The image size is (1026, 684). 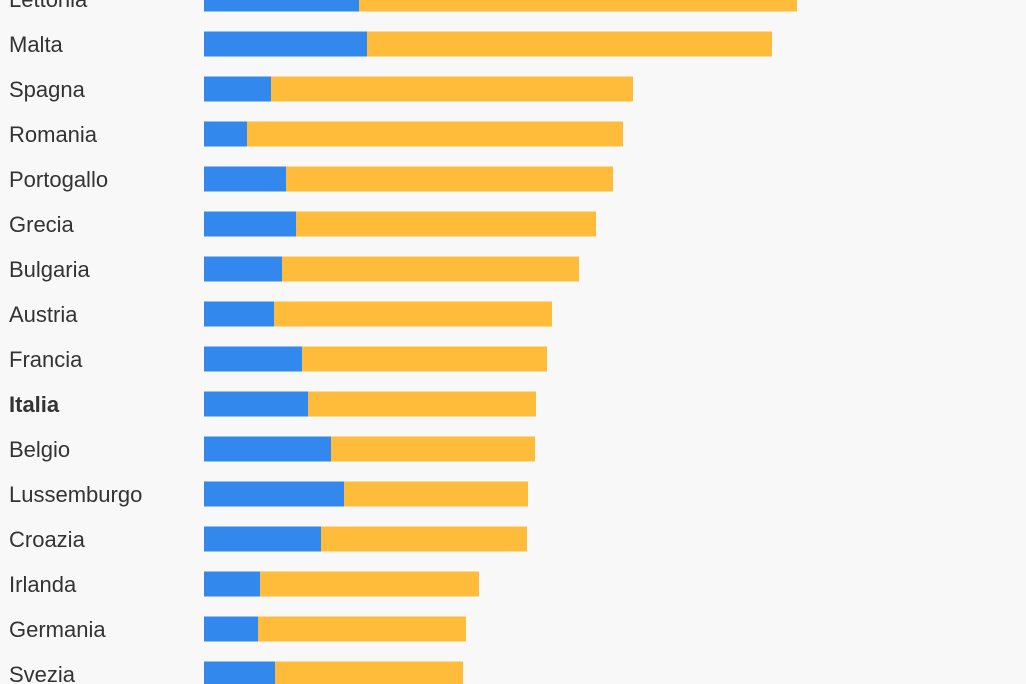 I want to click on category-label: Romania, so click(x=53, y=134).